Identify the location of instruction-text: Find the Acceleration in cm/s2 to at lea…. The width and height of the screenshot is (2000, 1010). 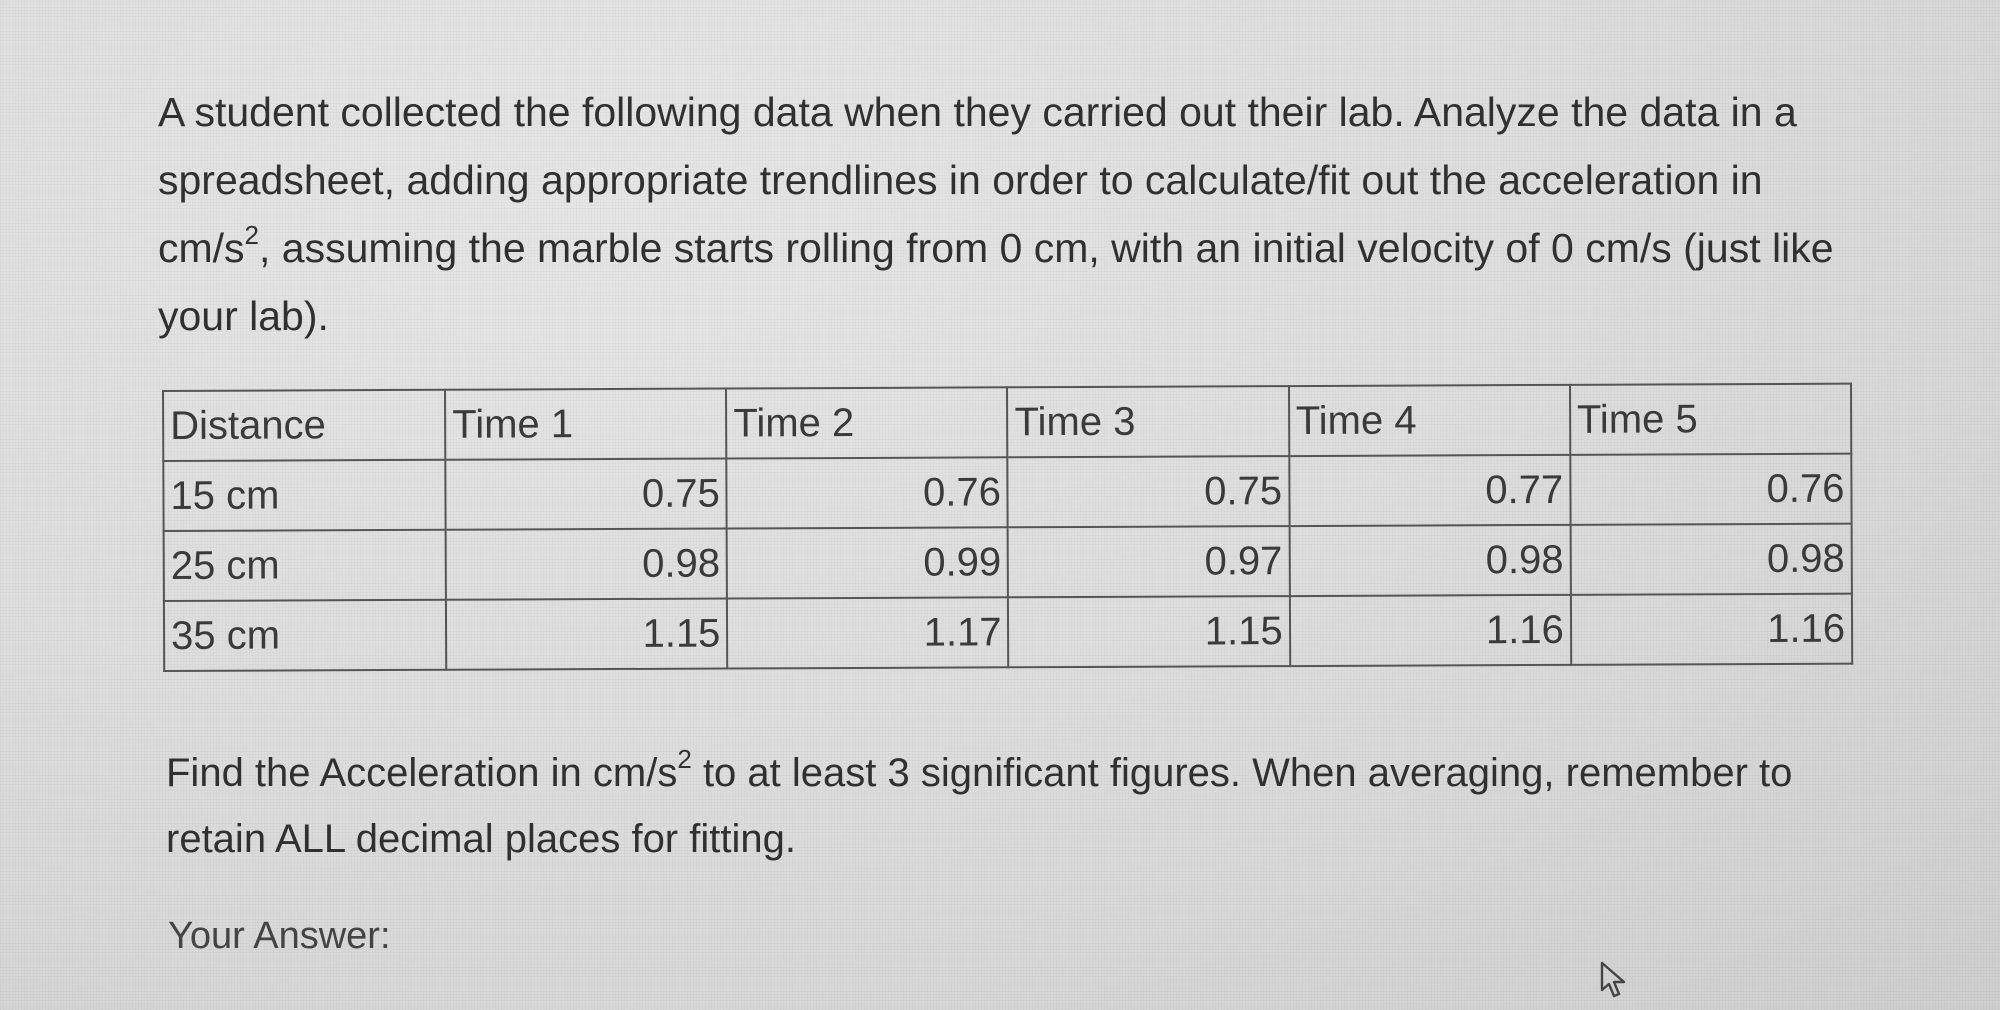
(1016, 806).